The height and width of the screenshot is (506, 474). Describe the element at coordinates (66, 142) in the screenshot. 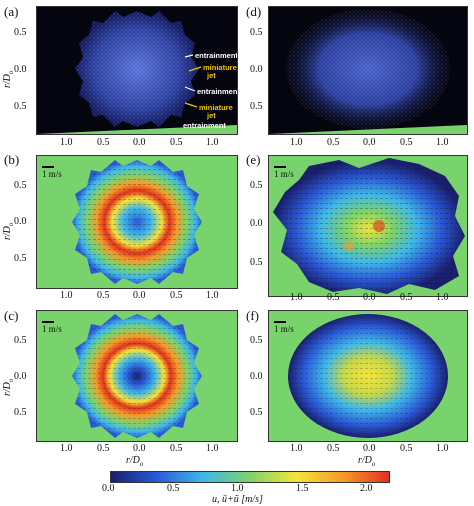

I see `x-tick-a-0: 1.0` at that location.